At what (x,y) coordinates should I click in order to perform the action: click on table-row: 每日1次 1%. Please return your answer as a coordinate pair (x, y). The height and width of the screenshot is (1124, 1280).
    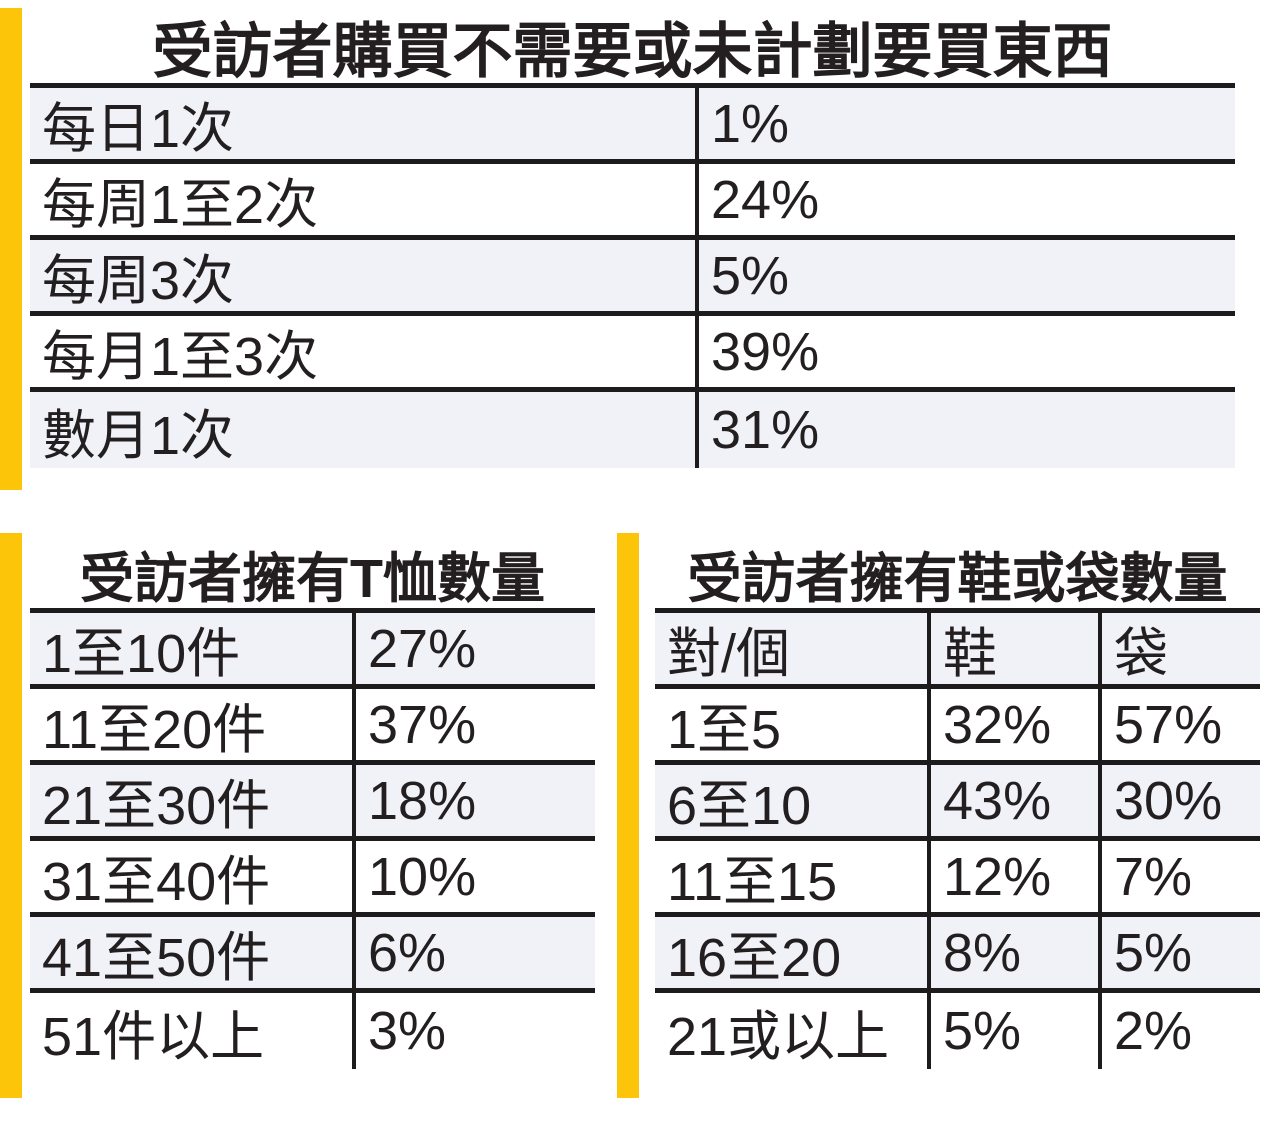
    Looking at the image, I should click on (632, 126).